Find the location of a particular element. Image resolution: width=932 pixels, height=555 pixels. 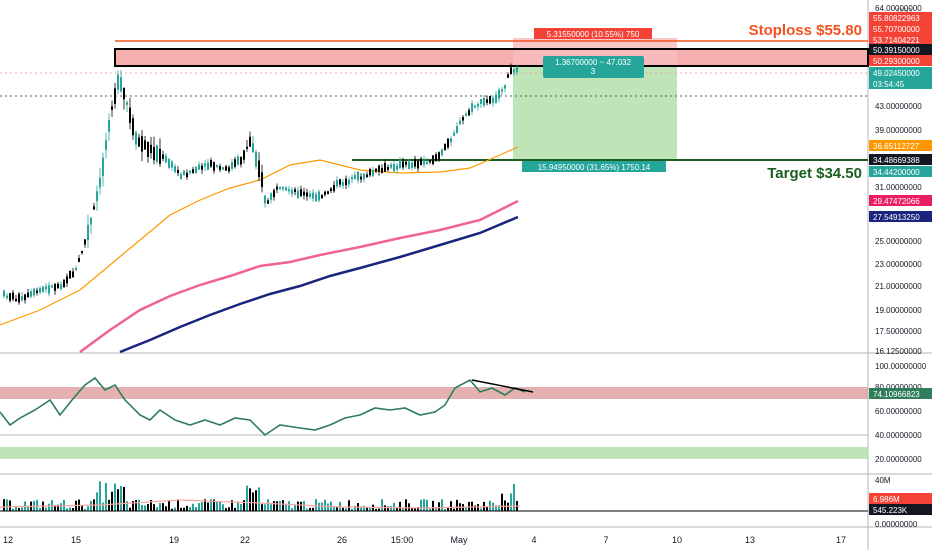

price-tag-label: 49.02450000 is located at coordinates (896, 73).